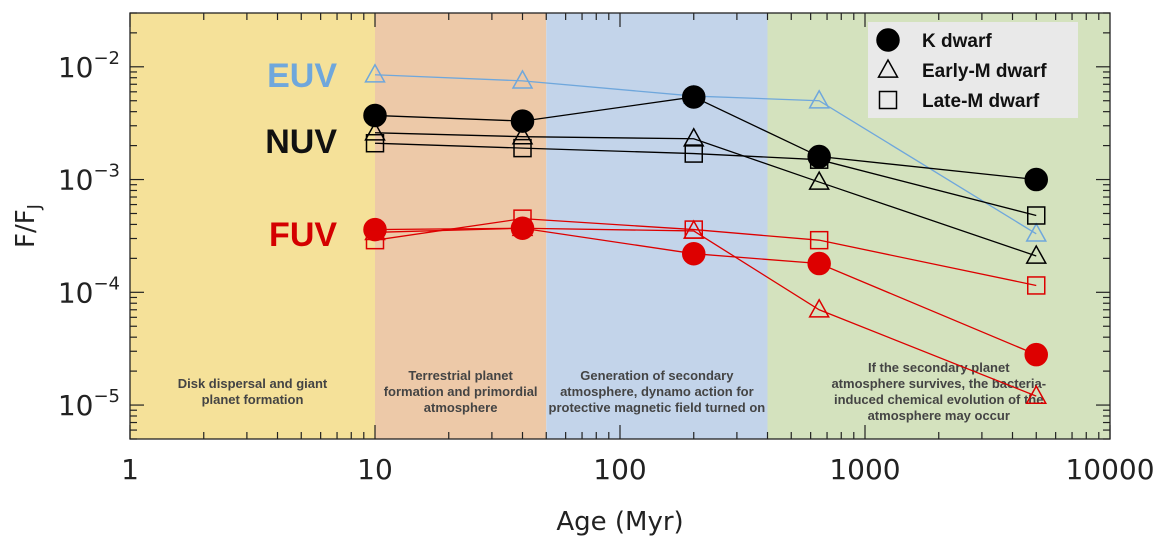 The height and width of the screenshot is (540, 1165). Describe the element at coordinates (888, 100) in the screenshot. I see `legend-marker-square` at that location.